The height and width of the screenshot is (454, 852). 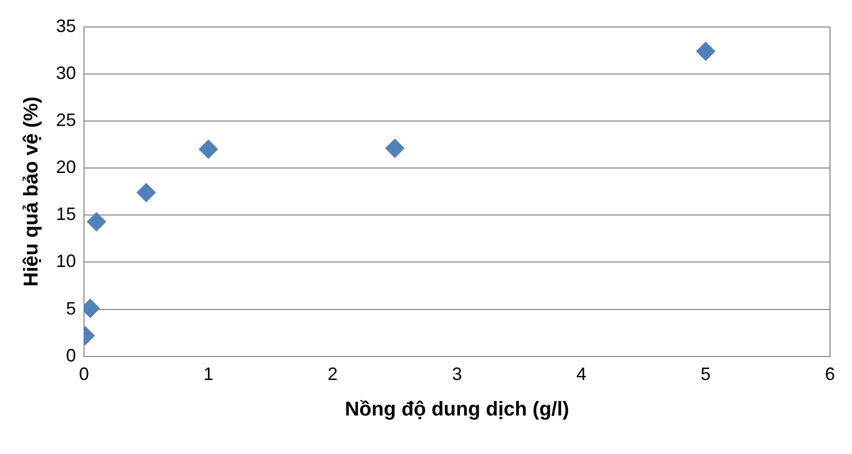 What do you see at coordinates (66, 120) in the screenshot?
I see `y-tick-label: 25` at bounding box center [66, 120].